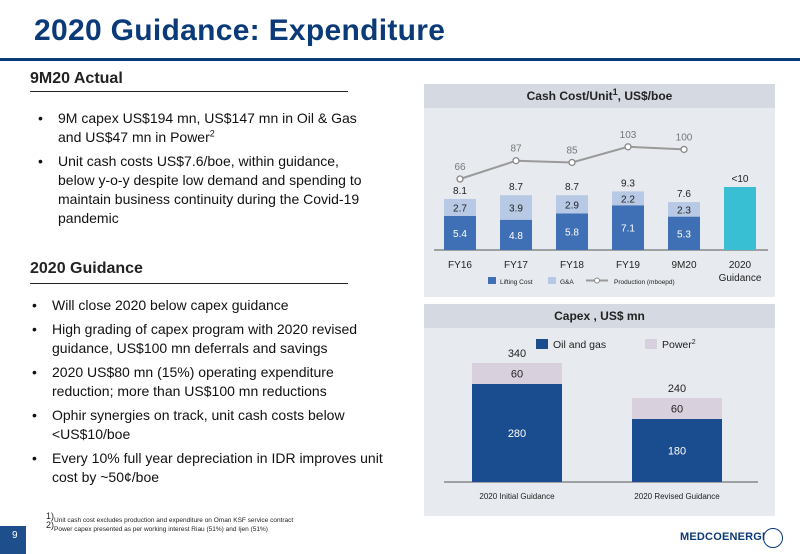 The image size is (800, 554). I want to click on ga-label: 2.3, so click(684, 210).